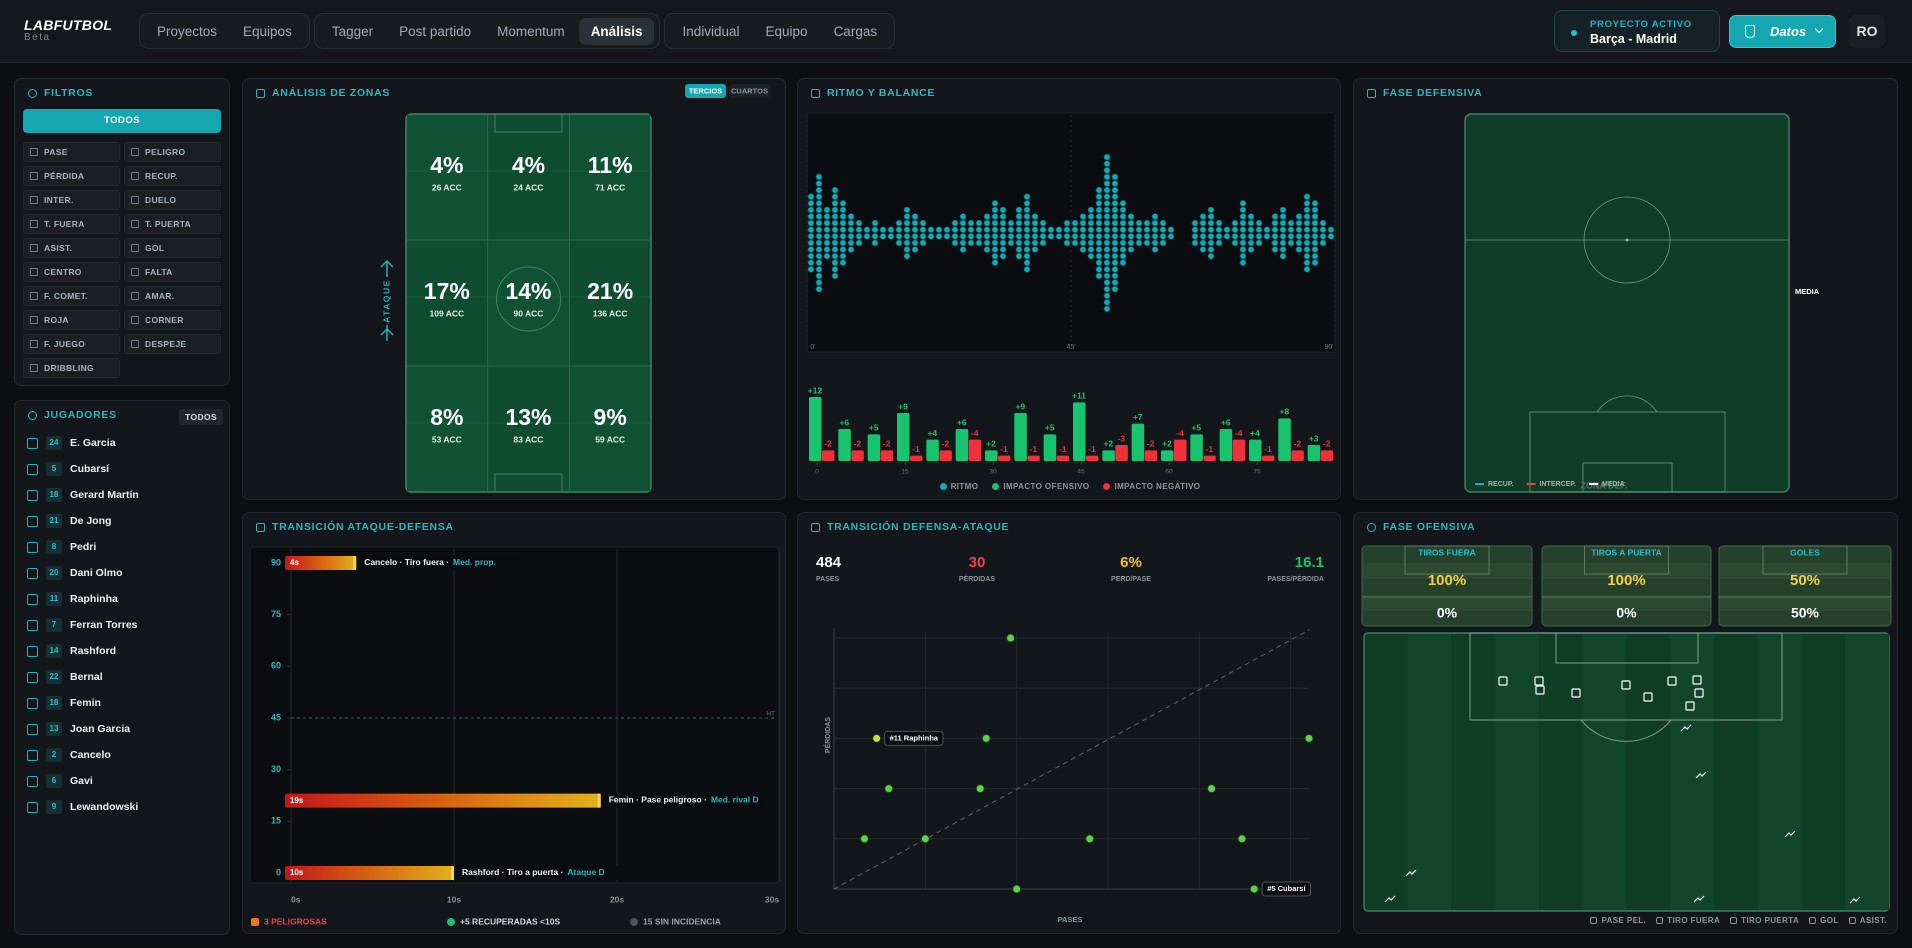  Describe the element at coordinates (1688, 920) in the screenshot. I see `legend-item: TIRO FUERA` at that location.